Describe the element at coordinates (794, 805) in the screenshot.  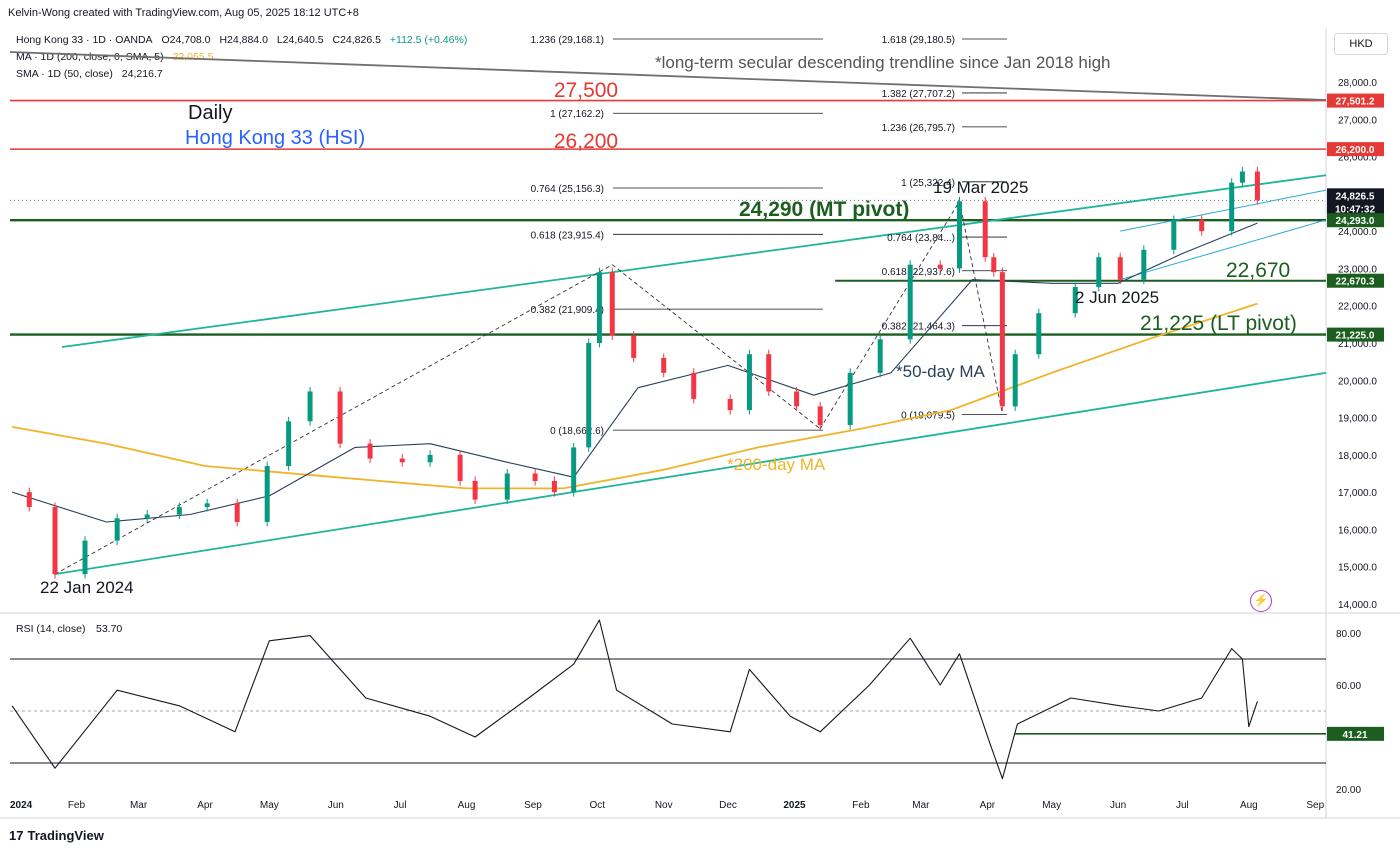
I see `time-axis-label: 2025` at that location.